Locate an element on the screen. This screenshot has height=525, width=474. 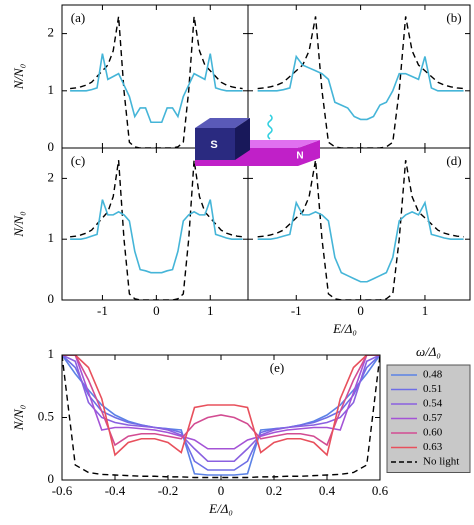
s-cube-side is located at coordinates (242, 139).